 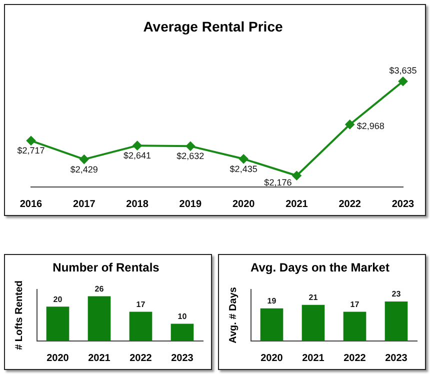 I want to click on data-label: $2,429, so click(x=84, y=169).